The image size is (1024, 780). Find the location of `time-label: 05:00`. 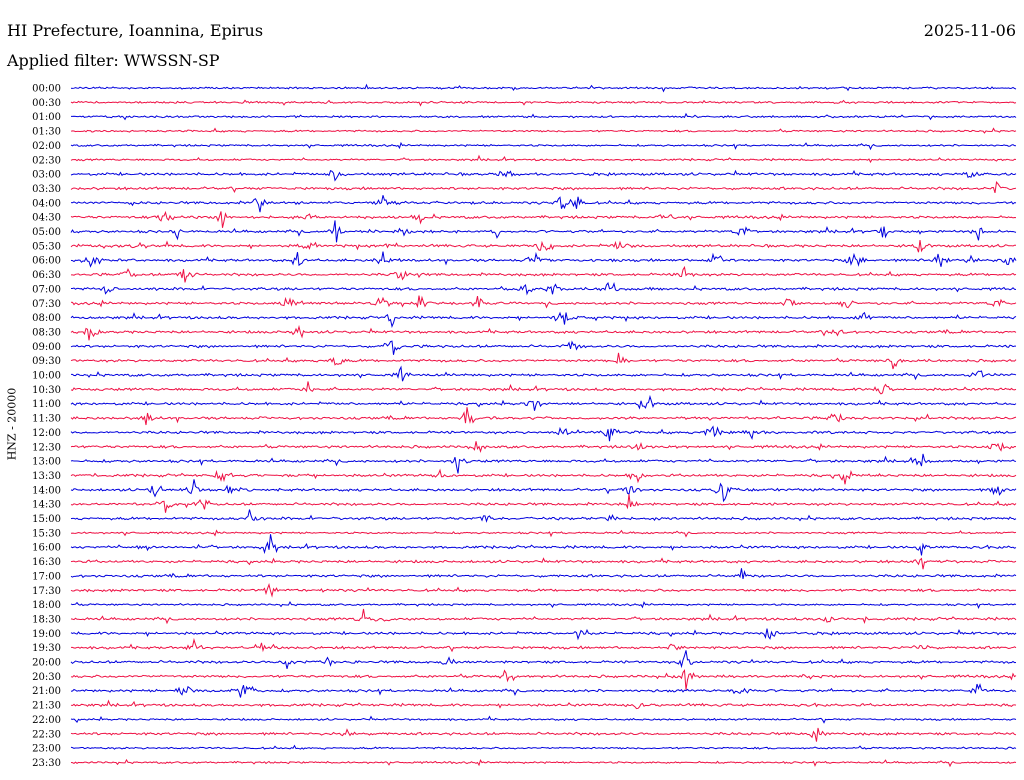

time-label: 05:00 is located at coordinates (46, 232).